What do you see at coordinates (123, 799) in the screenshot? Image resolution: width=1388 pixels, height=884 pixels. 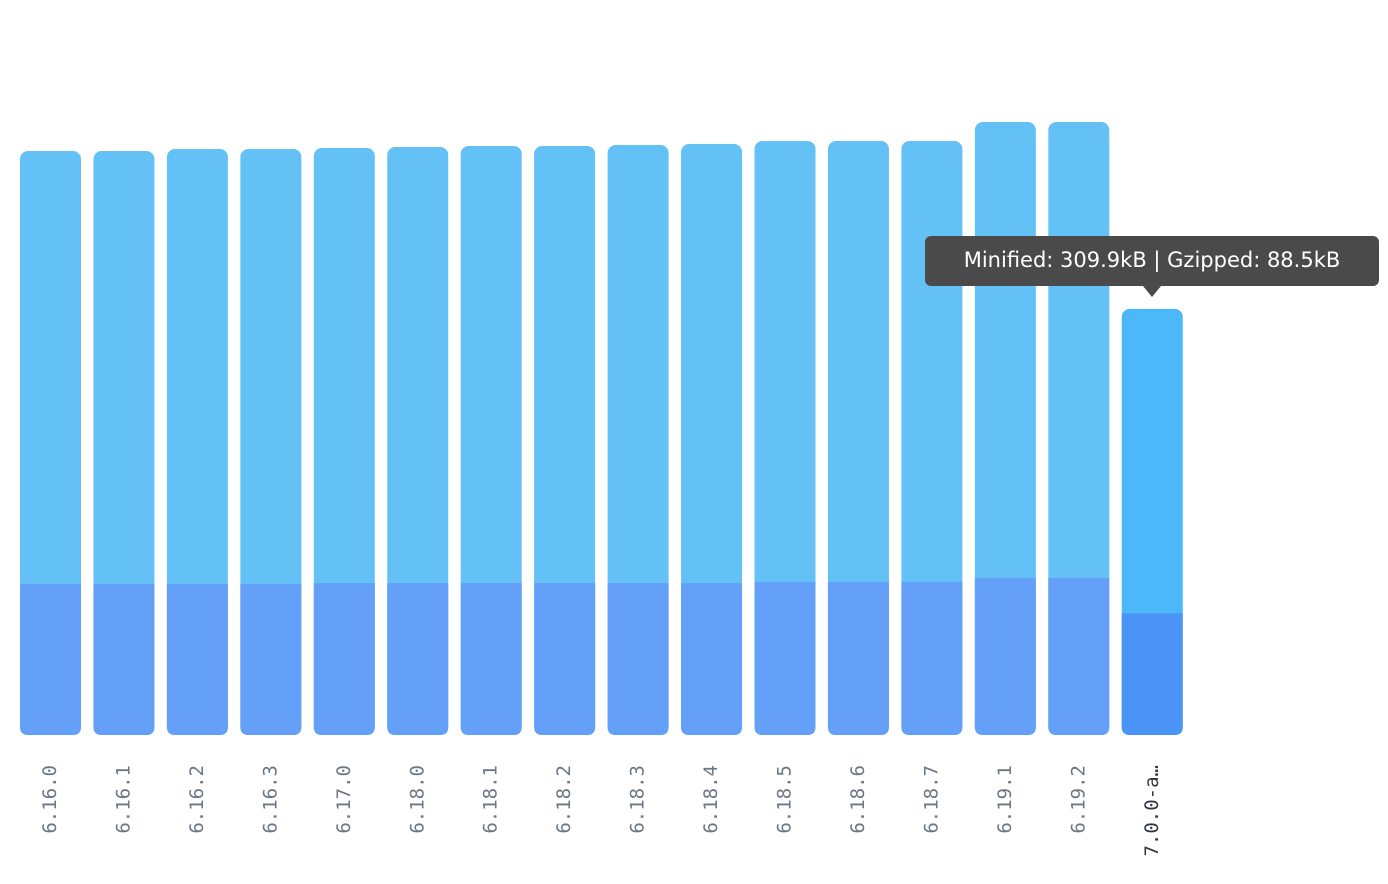 I see `x-tick-label: 6.16.1` at bounding box center [123, 799].